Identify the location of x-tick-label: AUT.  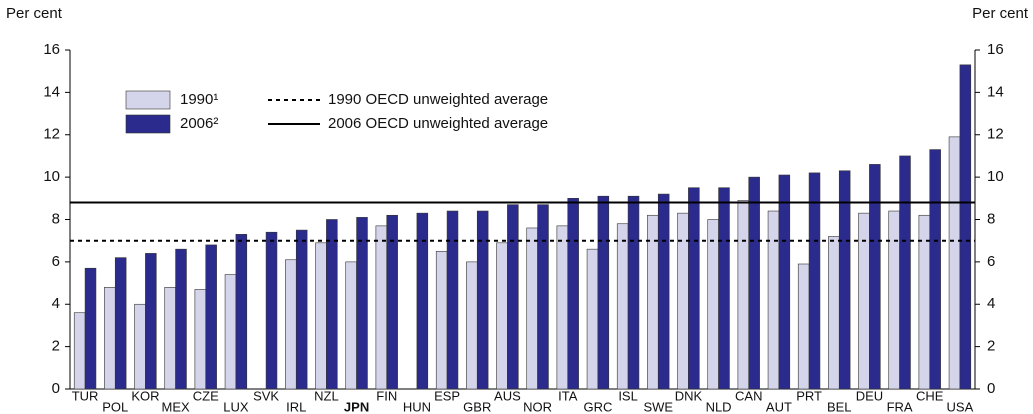
(779, 406).